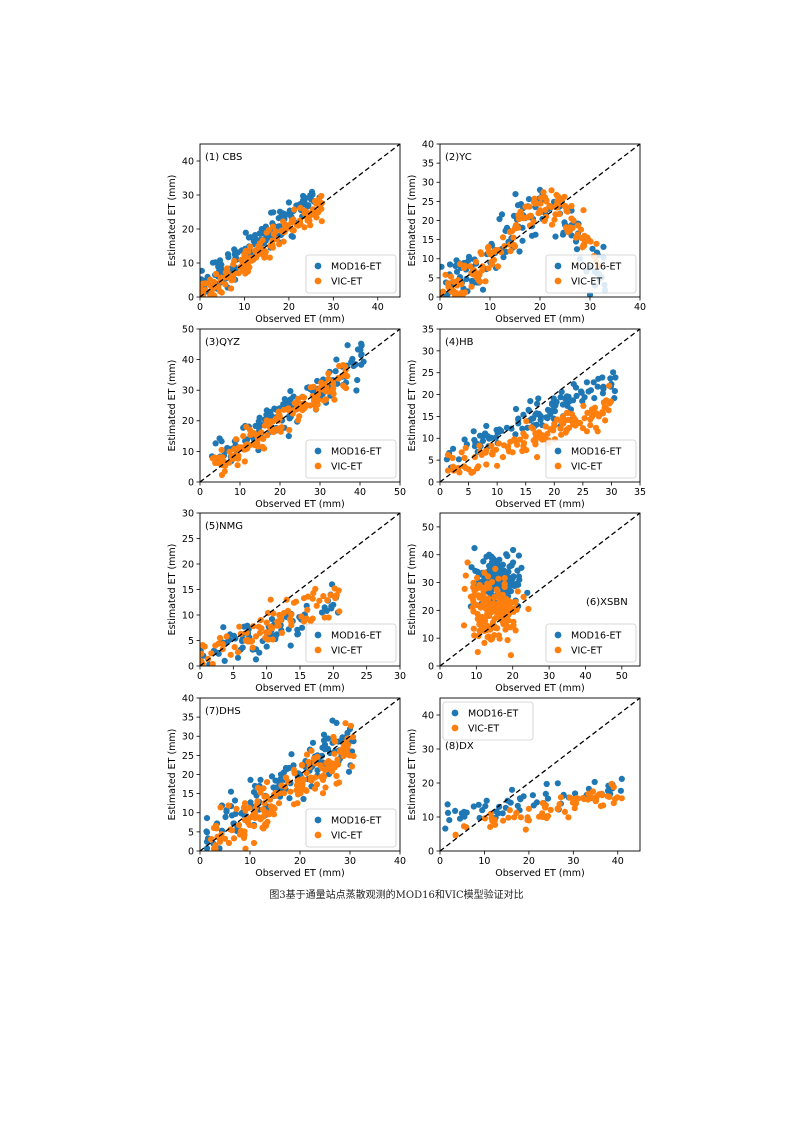 This screenshot has height=1122, width=793. Describe the element at coordinates (493, 714) in the screenshot. I see `legend-label: MOD16-ET` at that location.